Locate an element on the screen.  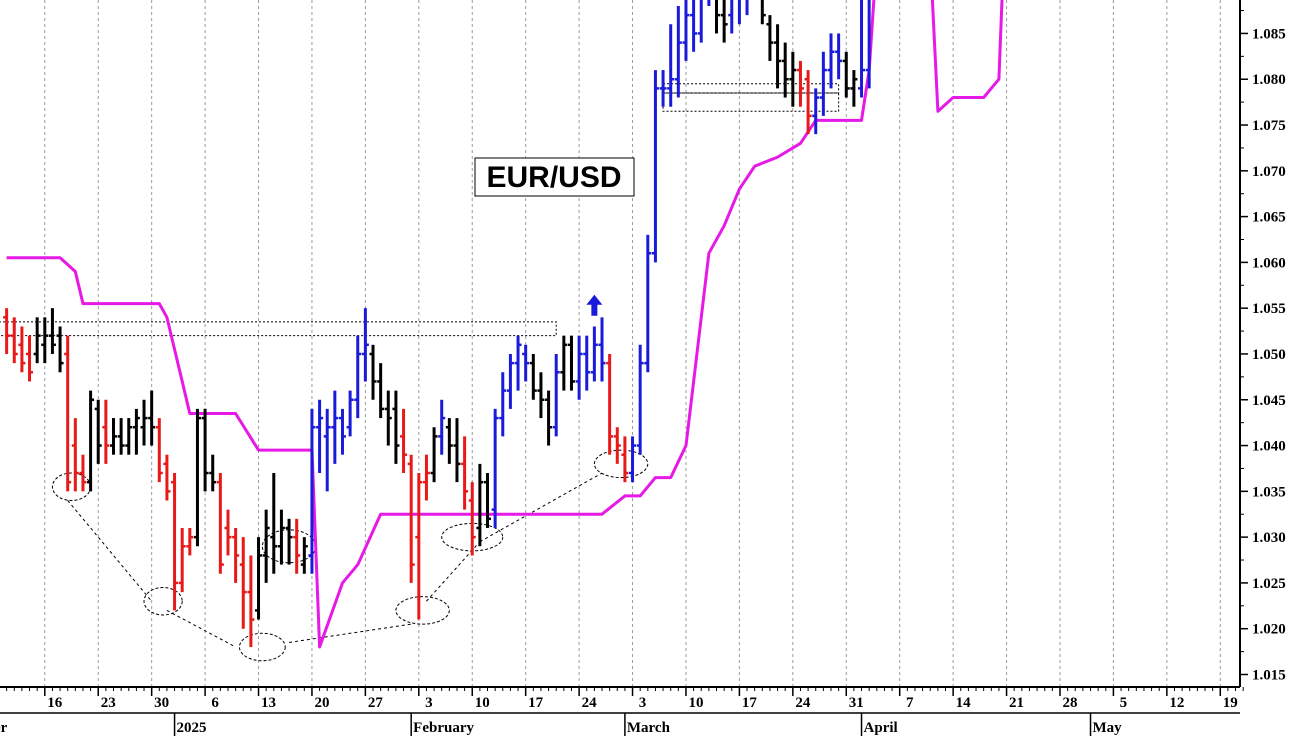
resistance-zone is located at coordinates (751, 102).